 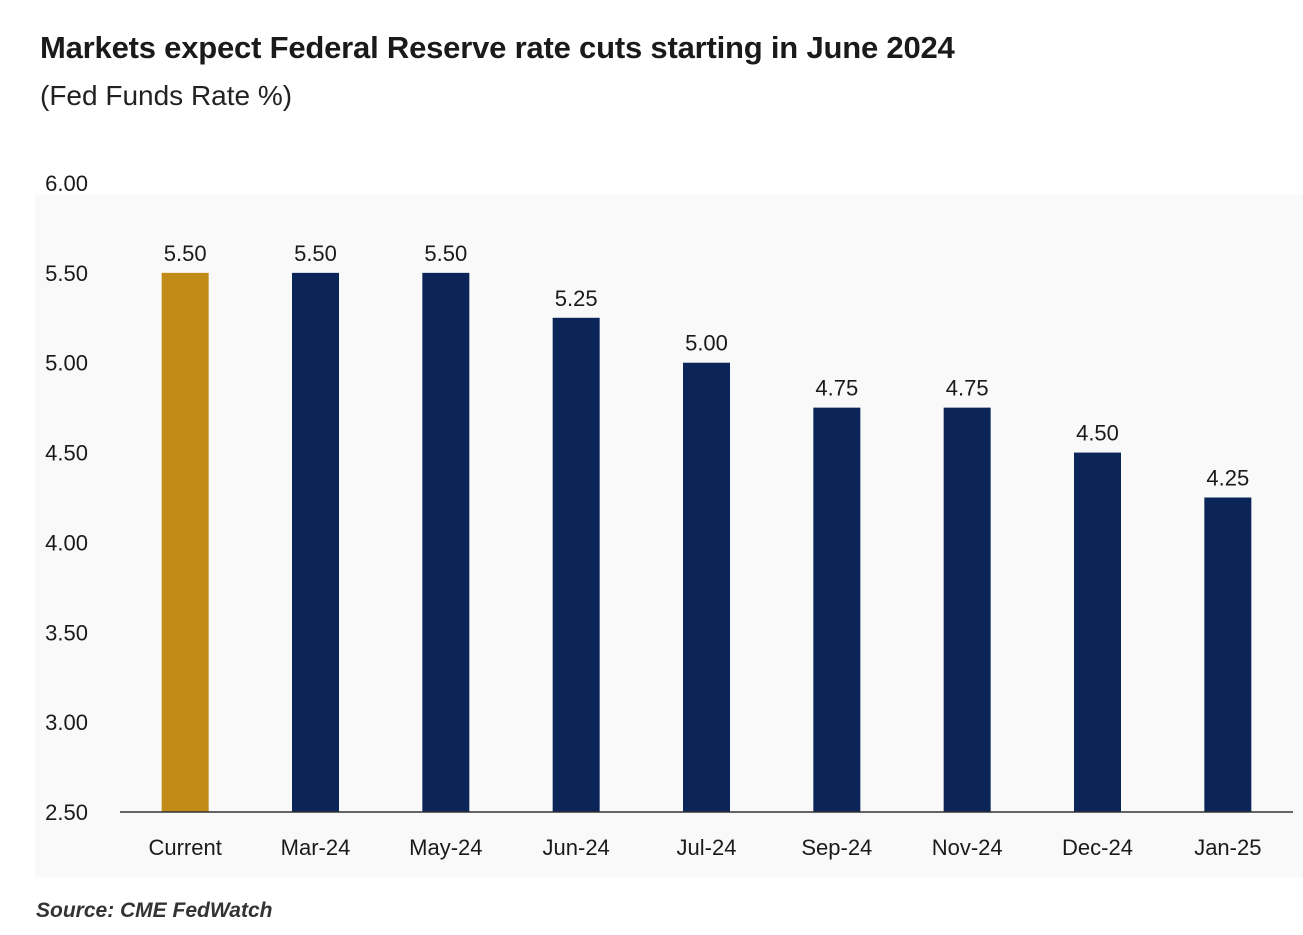 I want to click on x-tick-label: Jan-25, so click(x=1227, y=847).